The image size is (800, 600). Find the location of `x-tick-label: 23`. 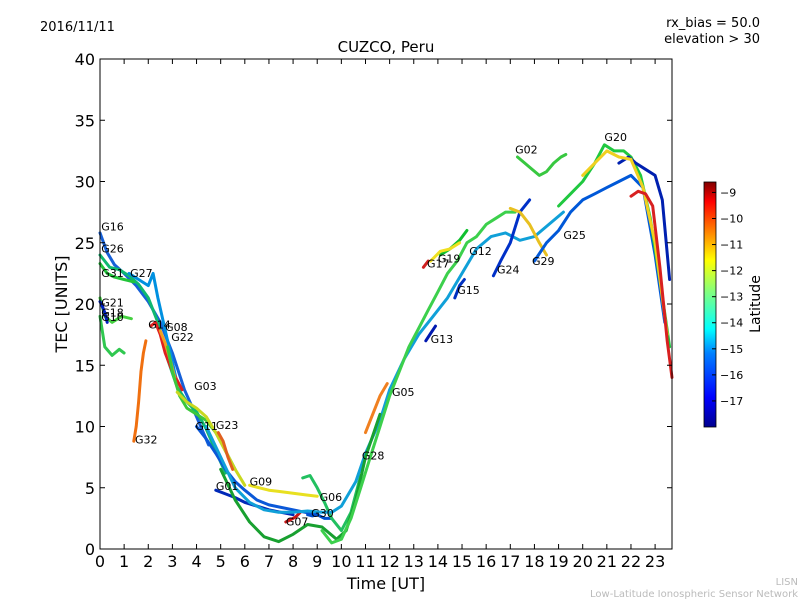

x-tick-label: 23 is located at coordinates (655, 561).